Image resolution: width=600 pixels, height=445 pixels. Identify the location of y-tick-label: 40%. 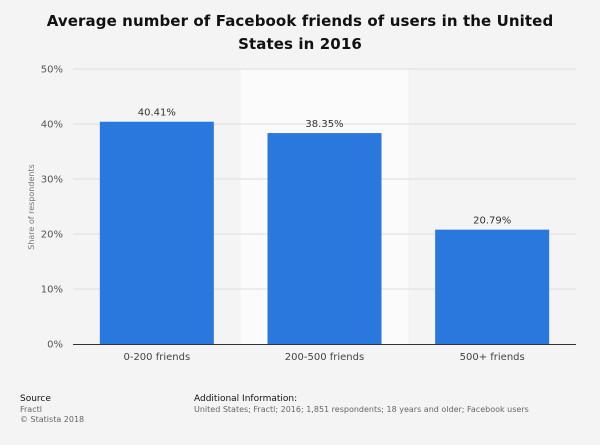
(52, 125).